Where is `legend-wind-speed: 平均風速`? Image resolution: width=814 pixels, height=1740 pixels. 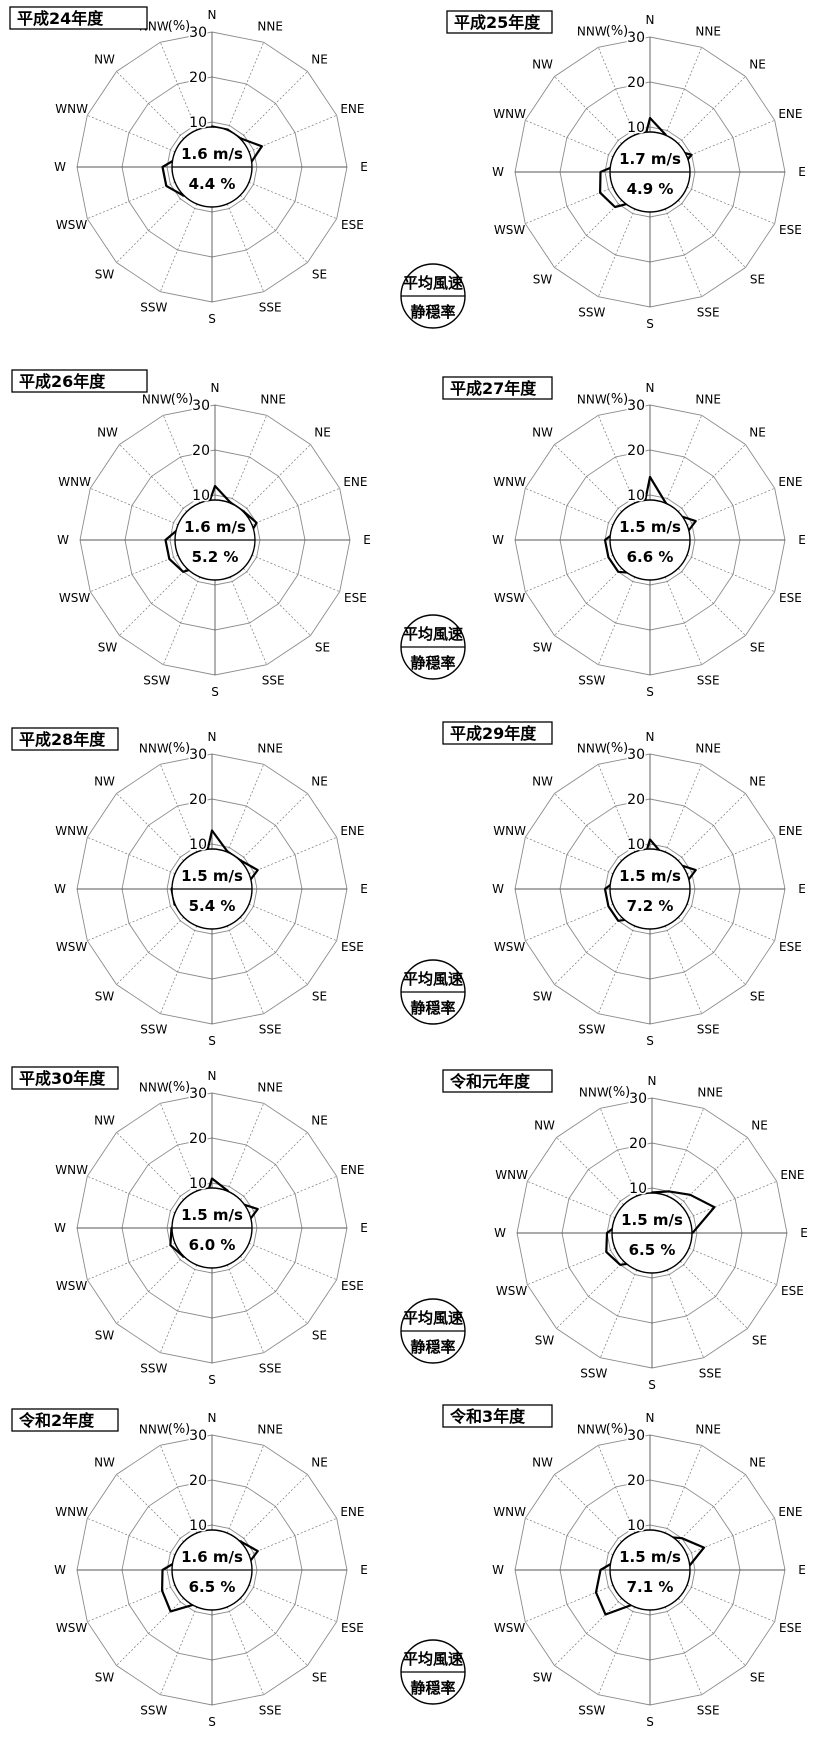
legend-wind-speed: 平均風速 is located at coordinates (433, 283).